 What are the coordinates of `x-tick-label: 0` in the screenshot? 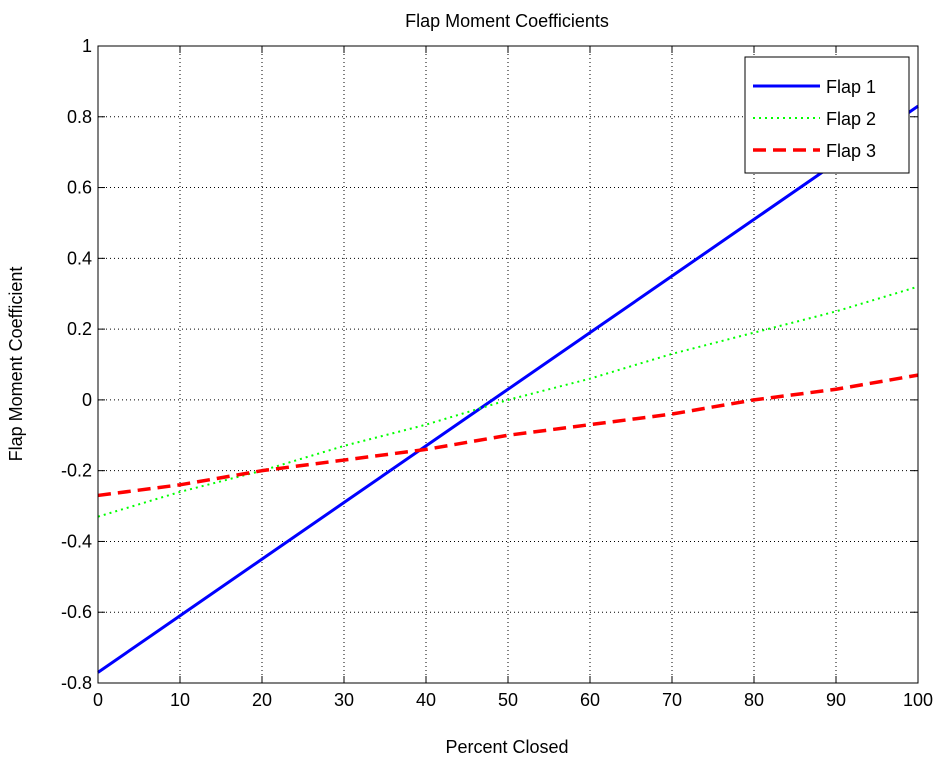 It's located at (98, 700).